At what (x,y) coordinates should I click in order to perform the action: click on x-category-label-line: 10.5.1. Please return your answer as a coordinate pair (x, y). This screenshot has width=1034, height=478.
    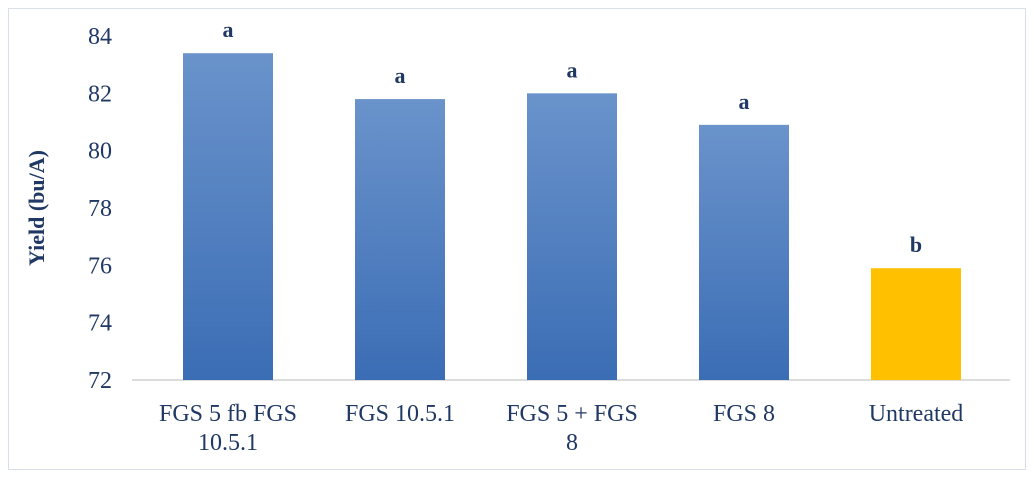
    Looking at the image, I should click on (228, 443).